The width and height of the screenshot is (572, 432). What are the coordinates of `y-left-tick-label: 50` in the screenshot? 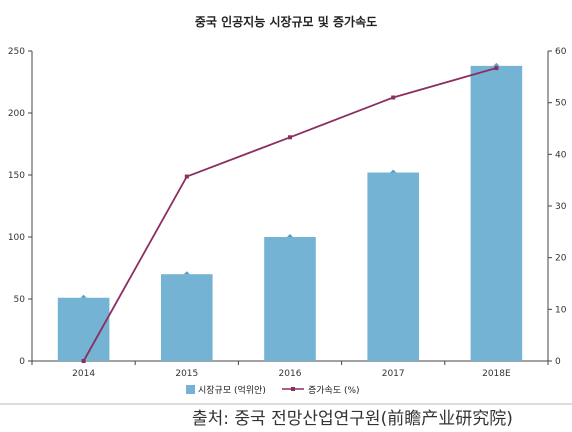 It's located at (20, 300).